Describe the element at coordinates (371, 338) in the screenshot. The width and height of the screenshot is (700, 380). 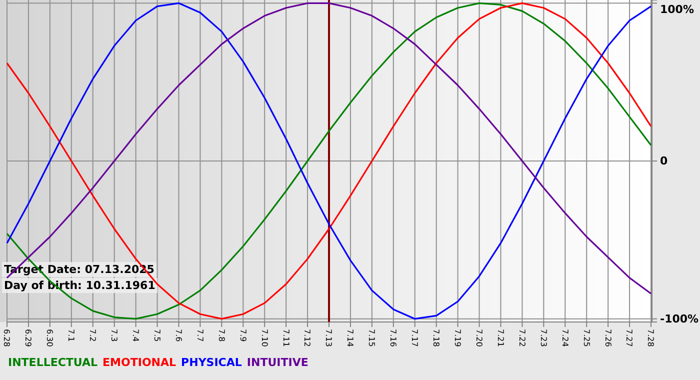
I see `x-tick-label: 7.15` at that location.